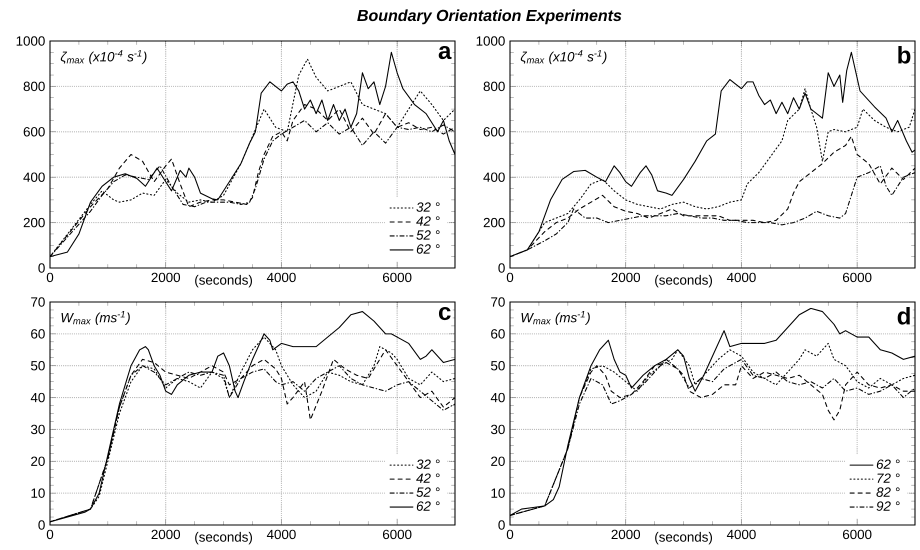  What do you see at coordinates (489, 16) in the screenshot?
I see `text: Boundary Orientation Experiments` at bounding box center [489, 16].